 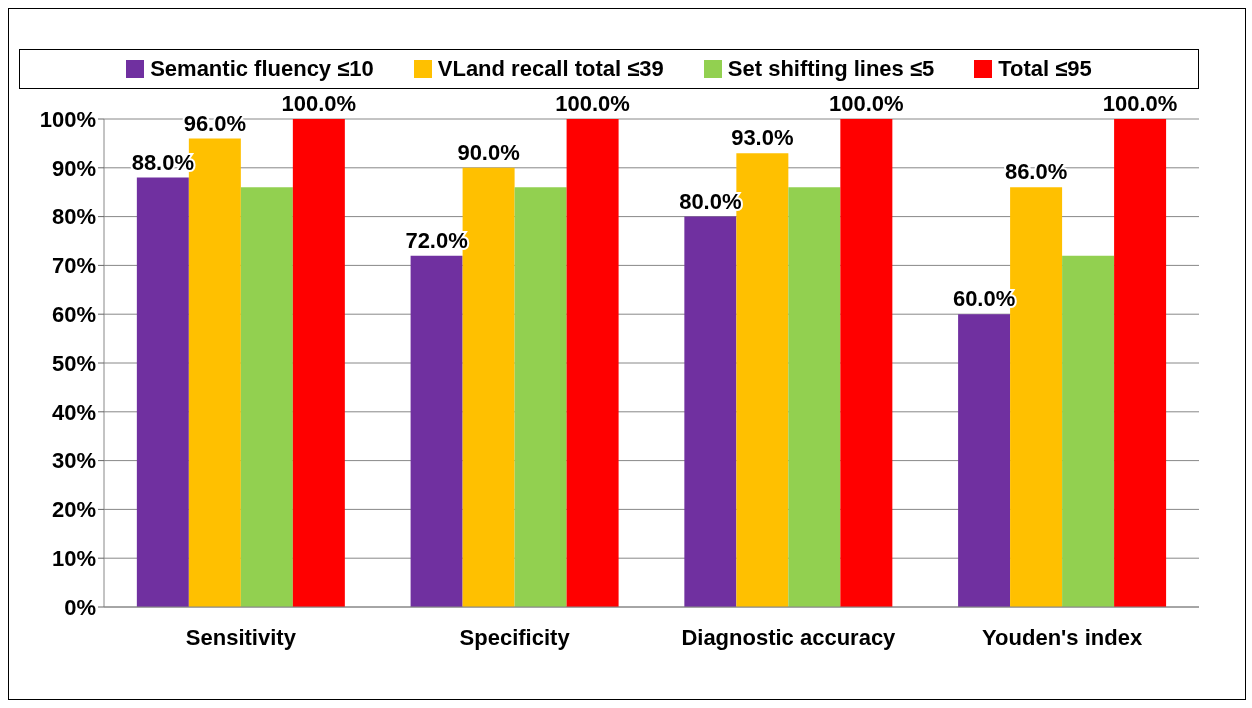 What do you see at coordinates (73, 217) in the screenshot?
I see `y-tick-label: 80%` at bounding box center [73, 217].